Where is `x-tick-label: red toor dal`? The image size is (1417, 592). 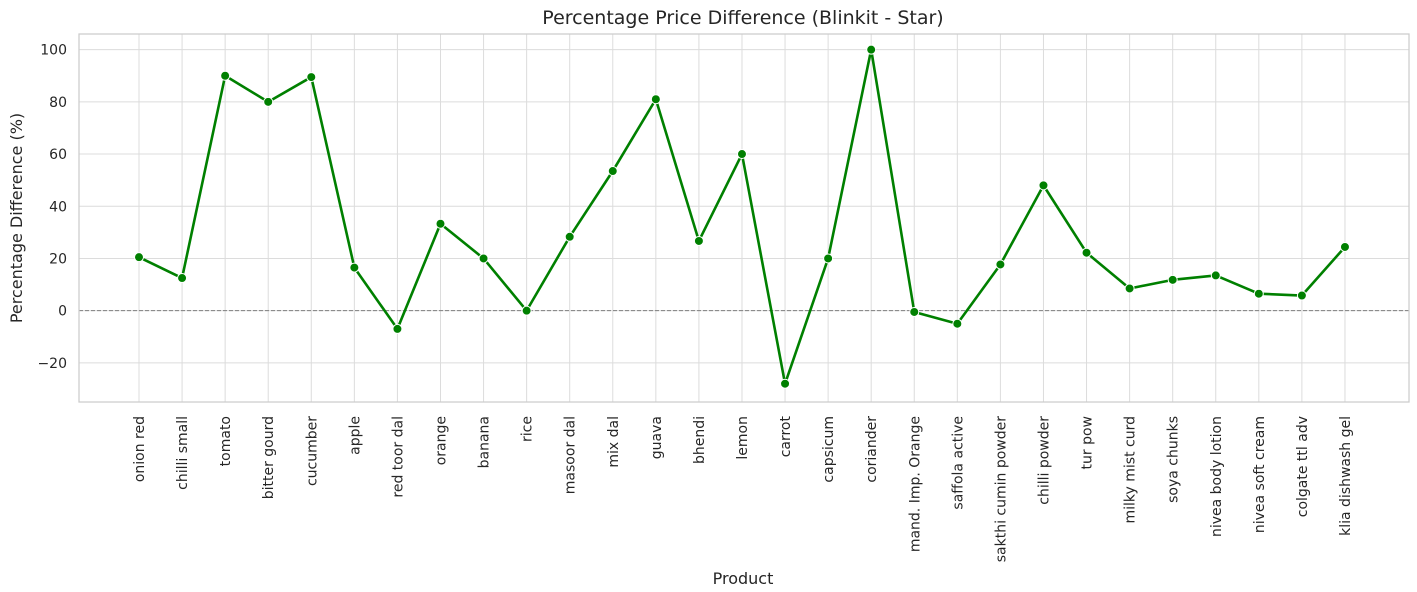 x-tick-label: red toor dal is located at coordinates (398, 457).